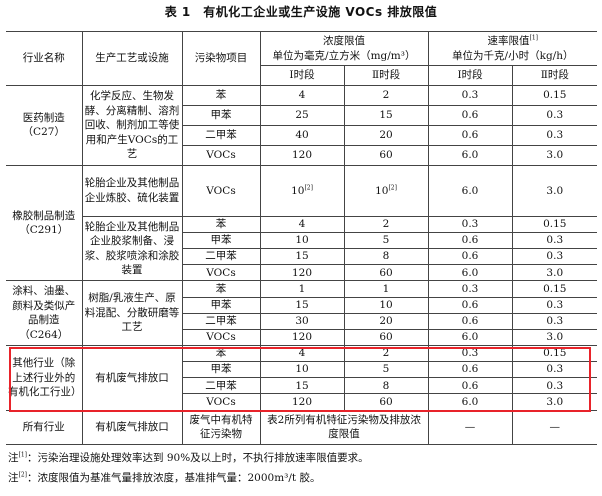 The height and width of the screenshot is (496, 602). Describe the element at coordinates (301, 12) in the screenshot. I see `table-title: 表 1 有机化工企业或生产设施 VOCs 排放限值` at that location.